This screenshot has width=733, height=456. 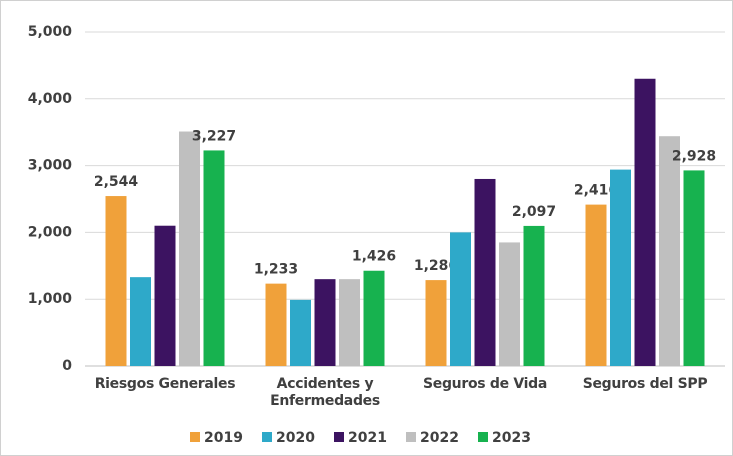 What do you see at coordinates (214, 136) in the screenshot?
I see `data-label: 3,227` at bounding box center [214, 136].